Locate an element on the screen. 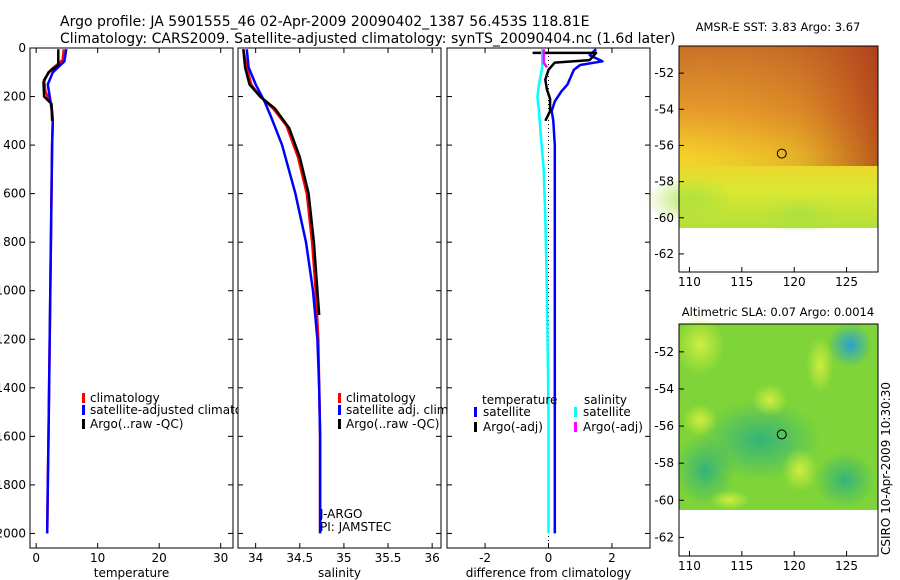 The image size is (900, 580). series-line-temperature-argo-adj- is located at coordinates (565, 86).